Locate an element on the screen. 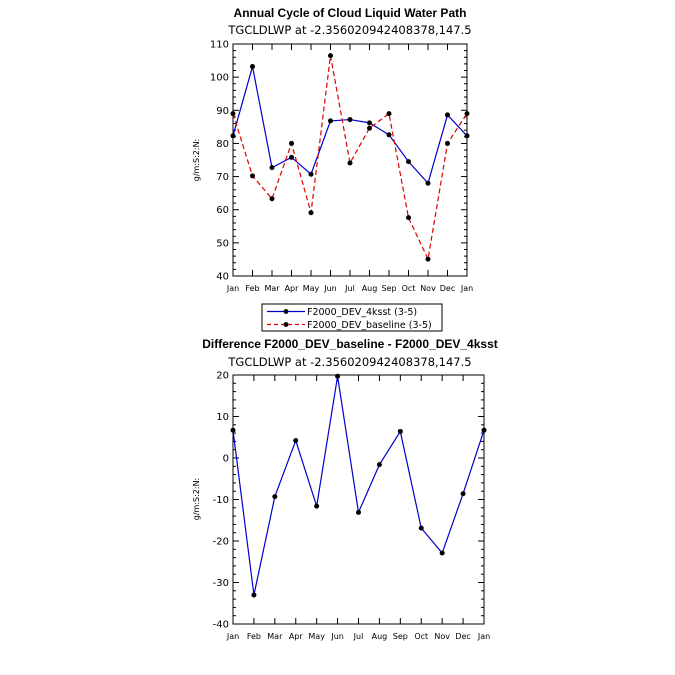 The width and height of the screenshot is (675, 675). y-tick-label: 90 is located at coordinates (222, 111).